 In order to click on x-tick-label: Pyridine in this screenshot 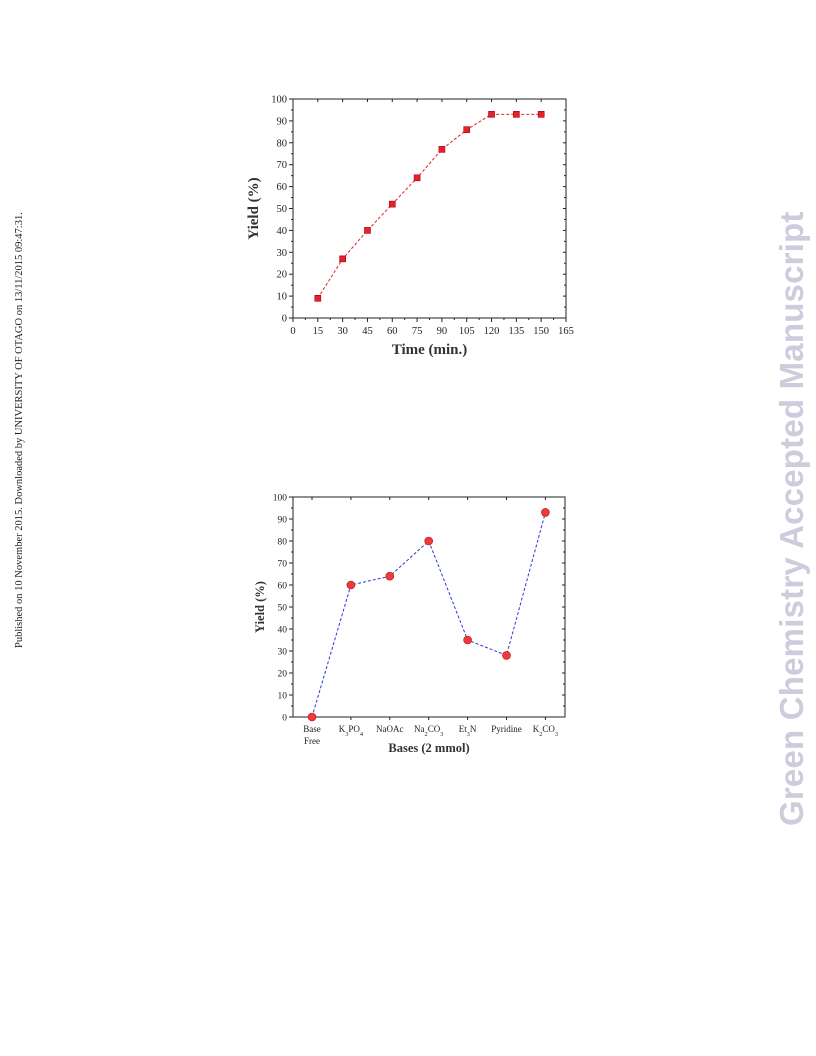, I will do `click(506, 729)`.